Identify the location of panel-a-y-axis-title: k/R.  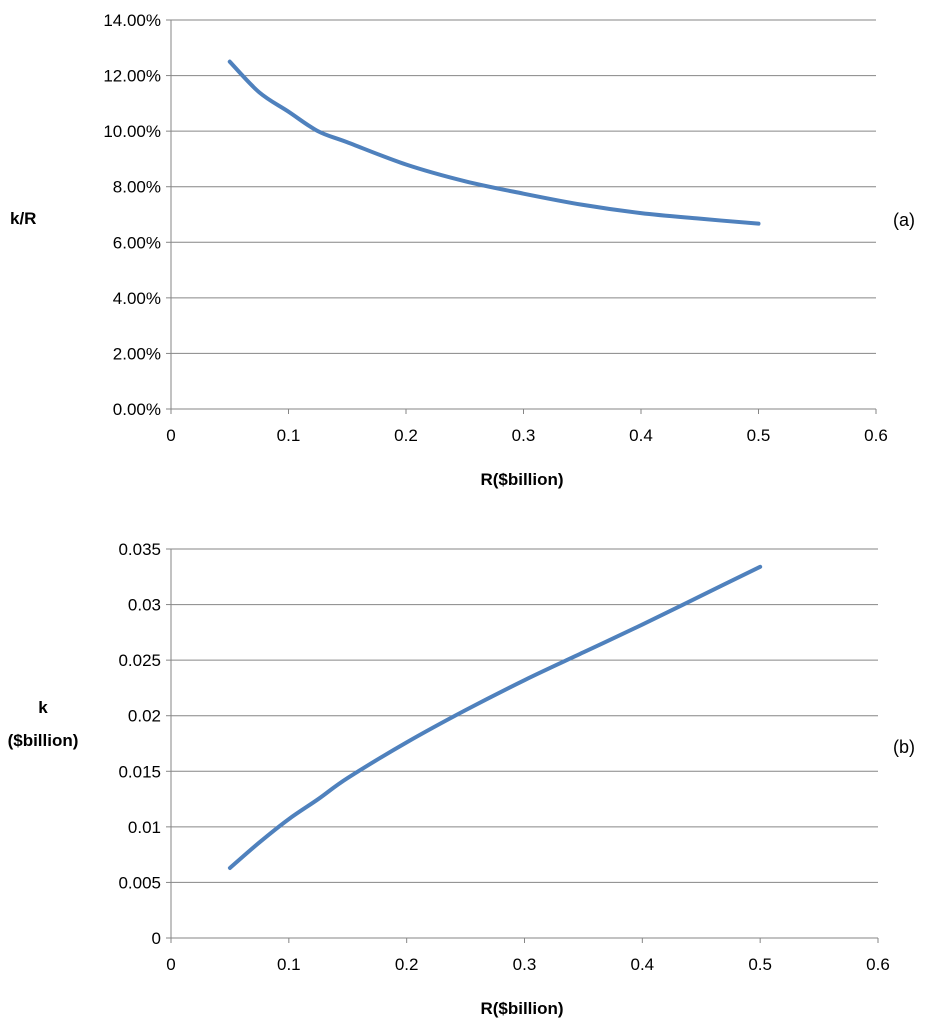
(23, 218).